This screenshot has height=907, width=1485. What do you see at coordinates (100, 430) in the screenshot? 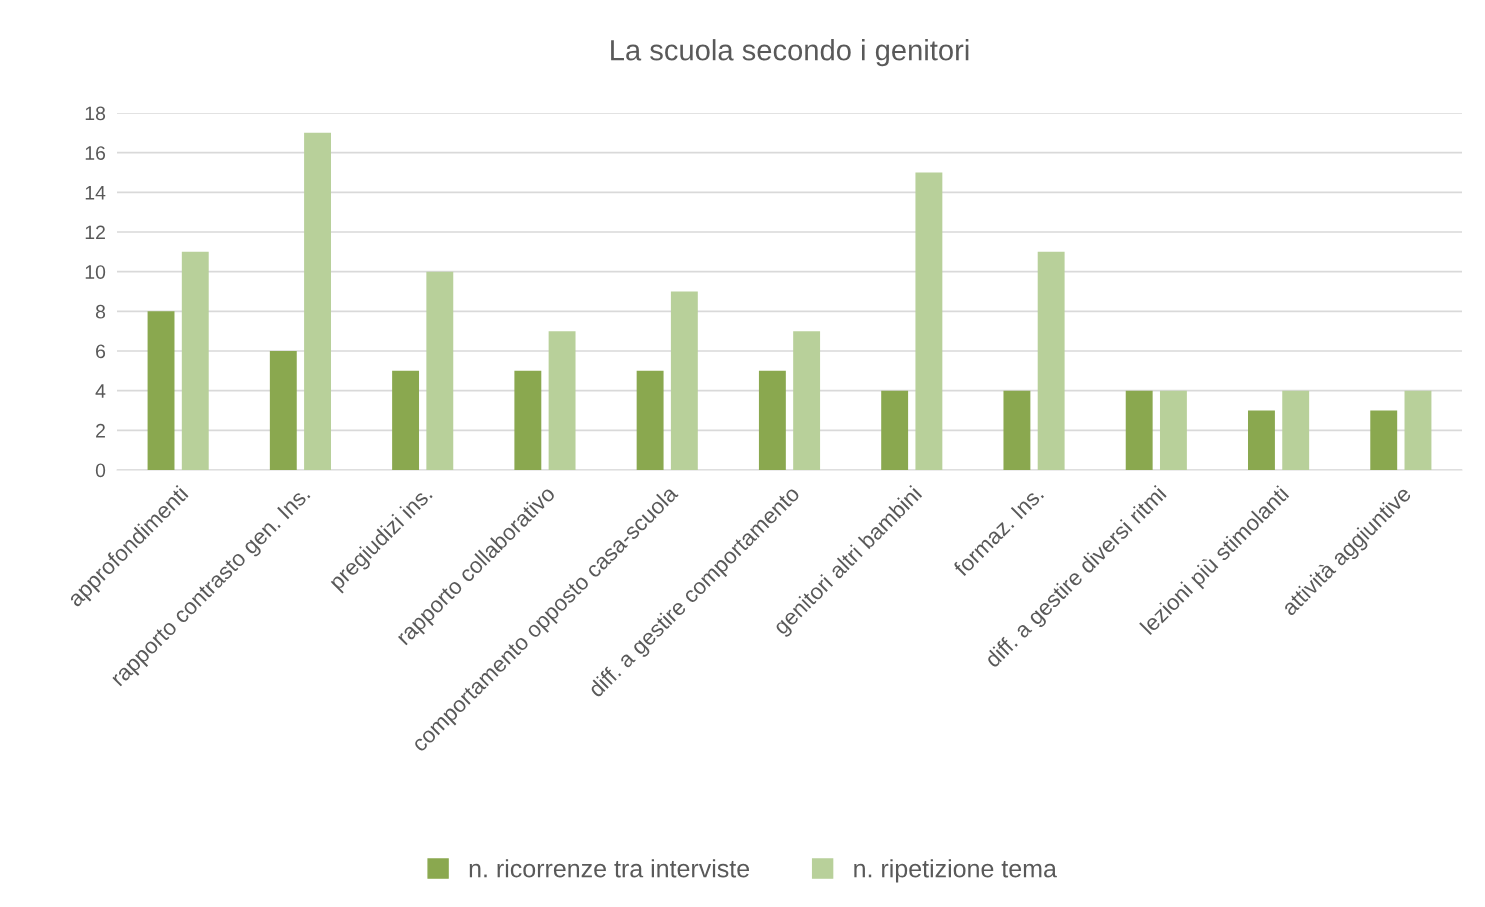
I see `y-tick-label: 2` at bounding box center [100, 430].